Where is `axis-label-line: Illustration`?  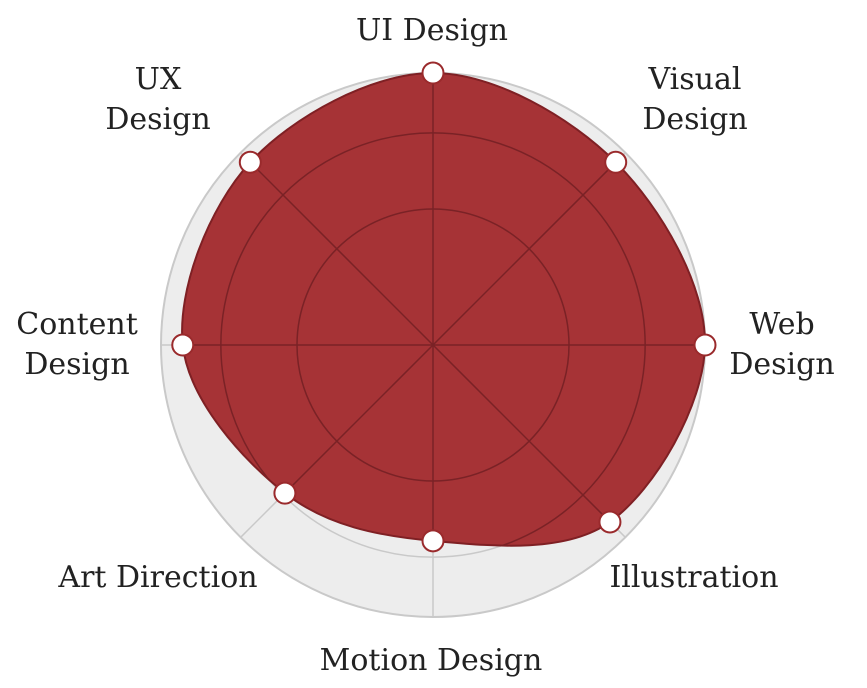
axis-label-line: Illustration is located at coordinates (693, 577).